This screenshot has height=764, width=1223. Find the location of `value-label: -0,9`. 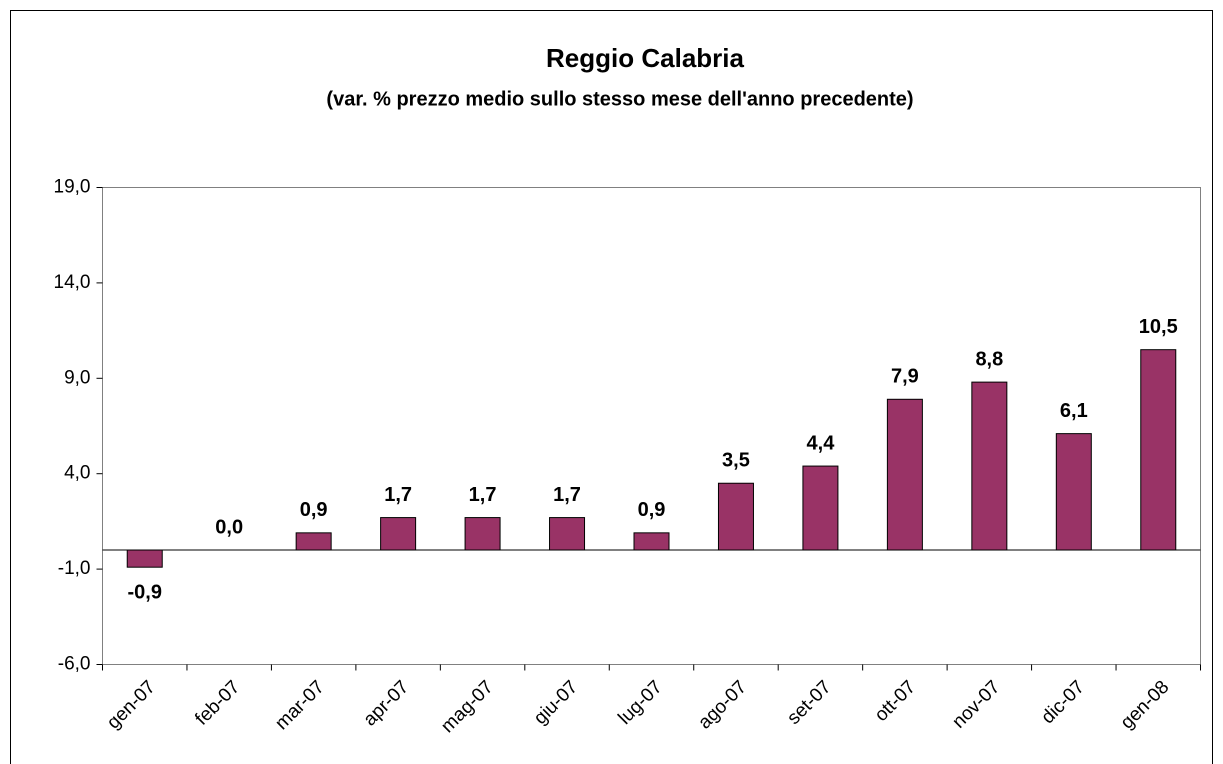

value-label: -0,9 is located at coordinates (144, 592).